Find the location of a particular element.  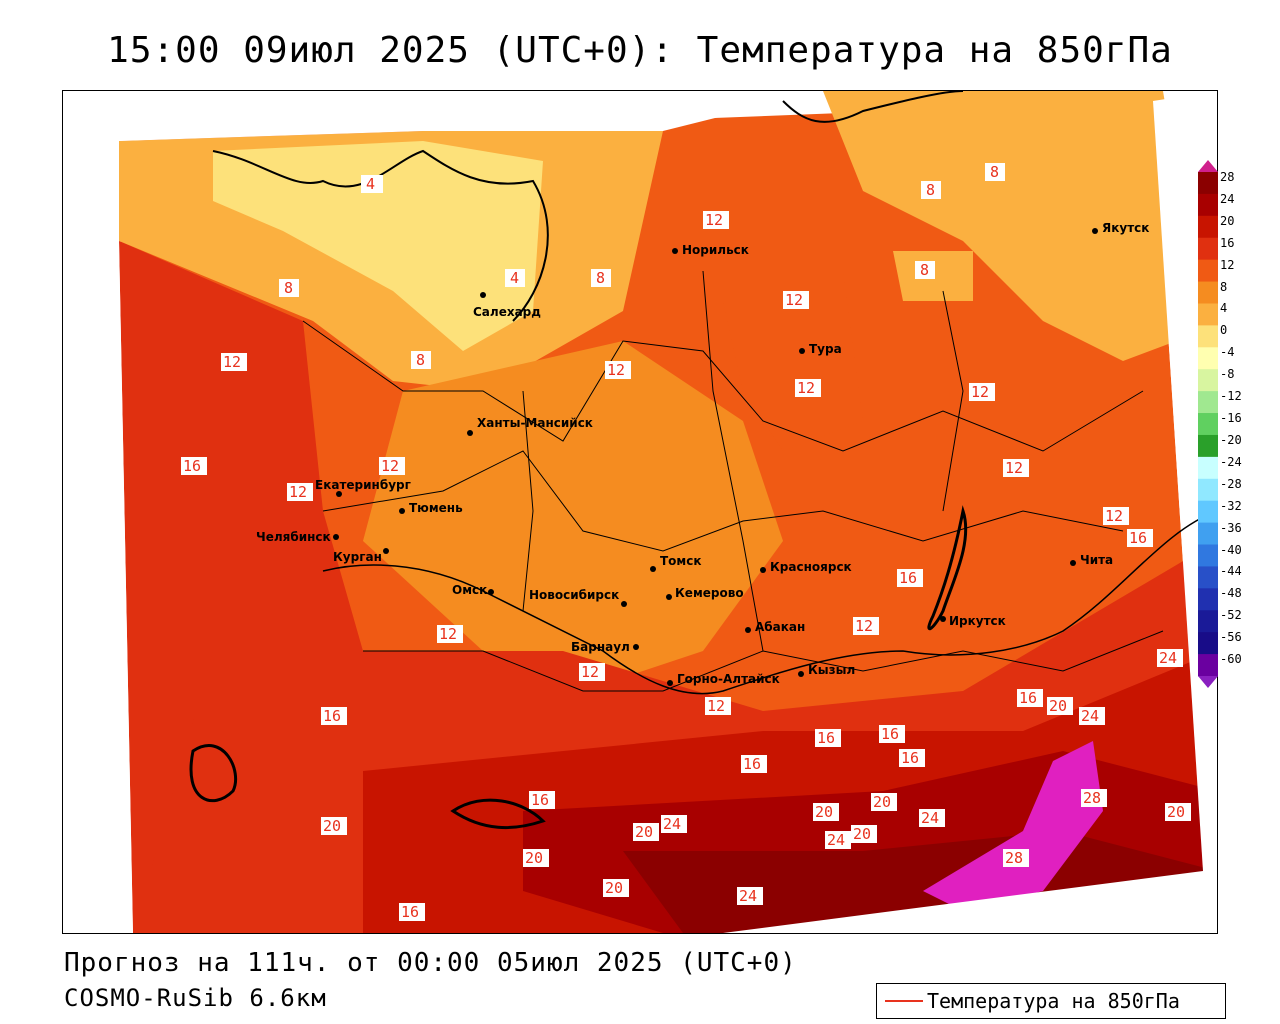

colorbar-tick-label: 0 is located at coordinates (1224, 330).